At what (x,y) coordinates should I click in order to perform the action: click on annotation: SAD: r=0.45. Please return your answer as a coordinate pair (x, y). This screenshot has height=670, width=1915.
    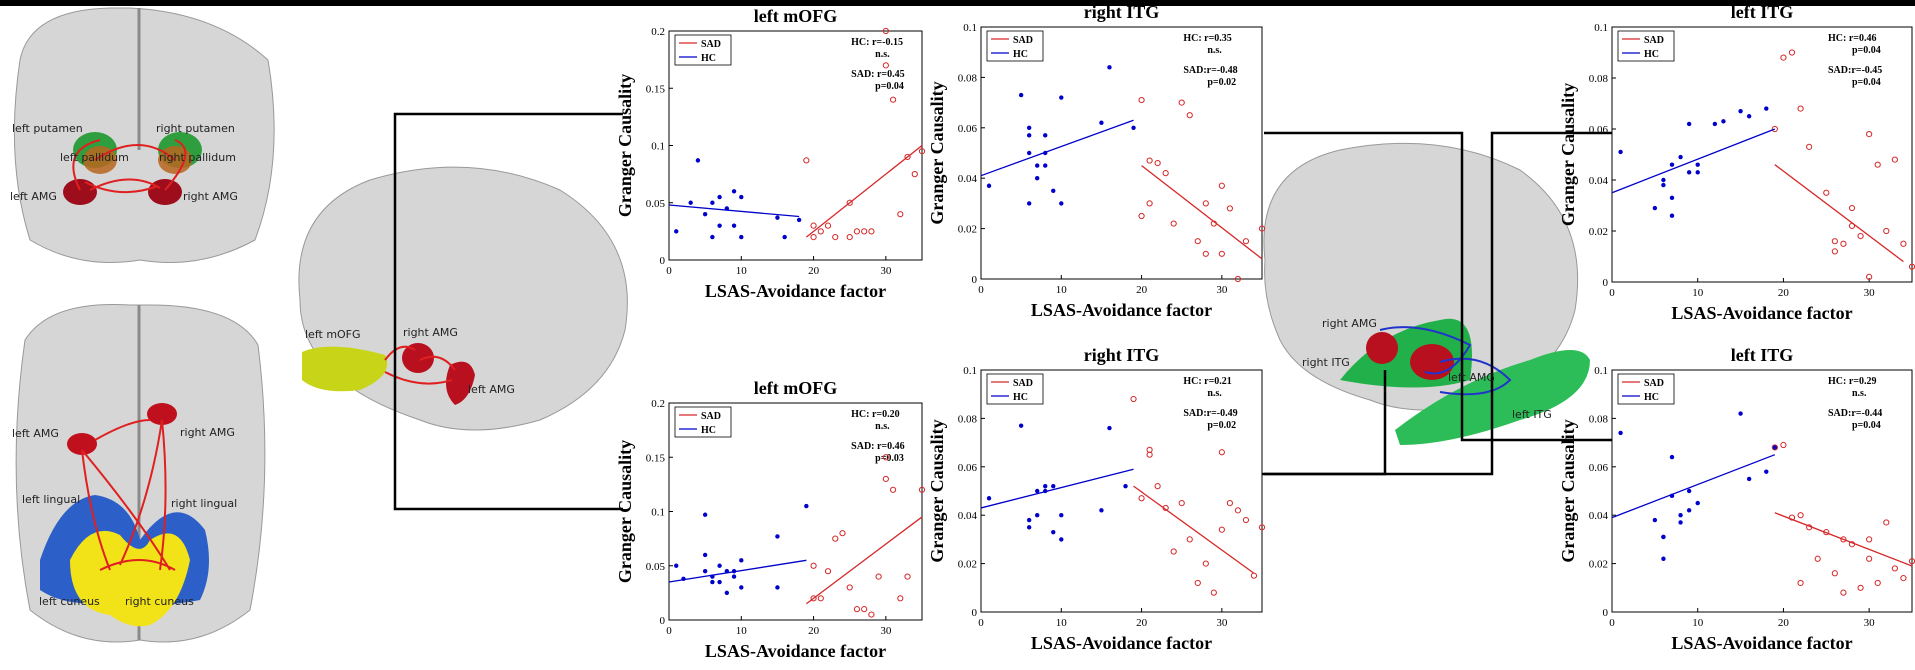
    Looking at the image, I should click on (877, 74).